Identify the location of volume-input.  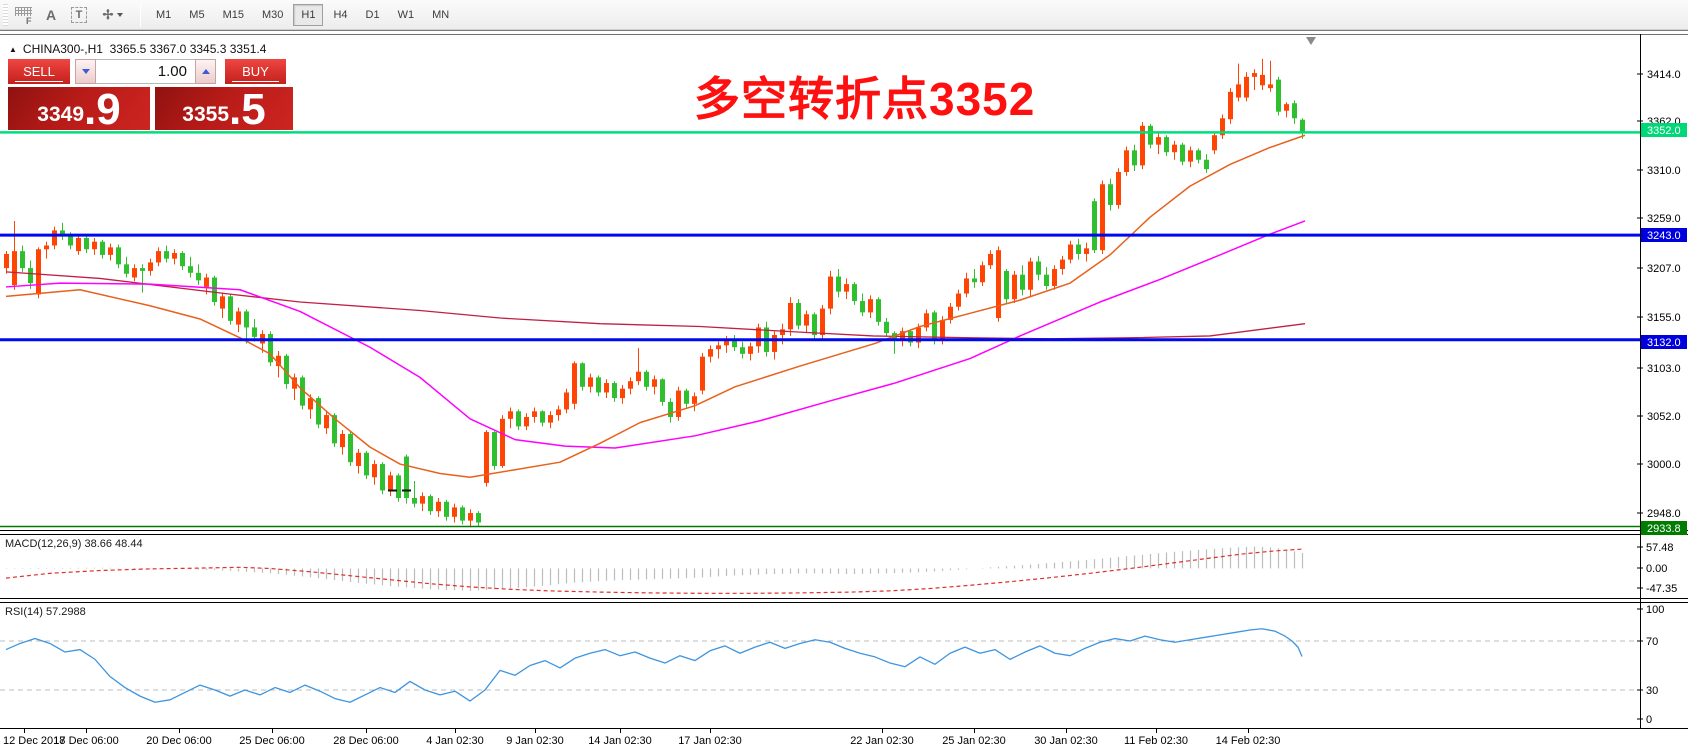
(145, 71).